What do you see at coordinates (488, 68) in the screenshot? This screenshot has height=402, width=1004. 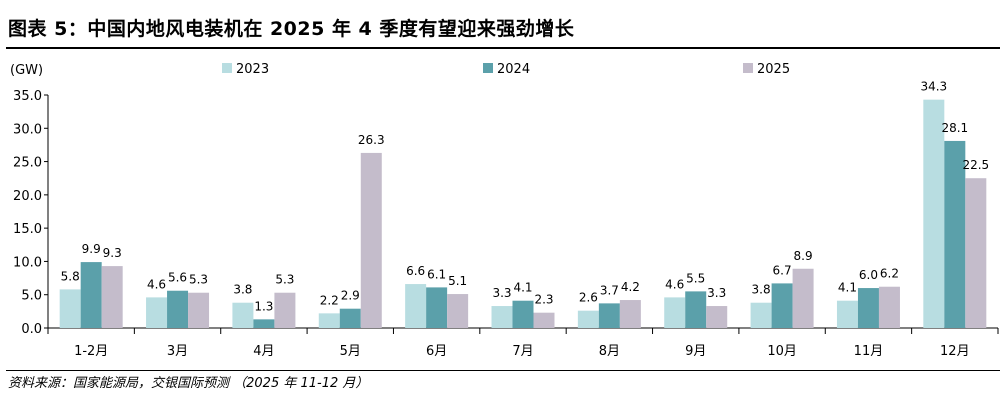 I see `legend-swatch-2024` at bounding box center [488, 68].